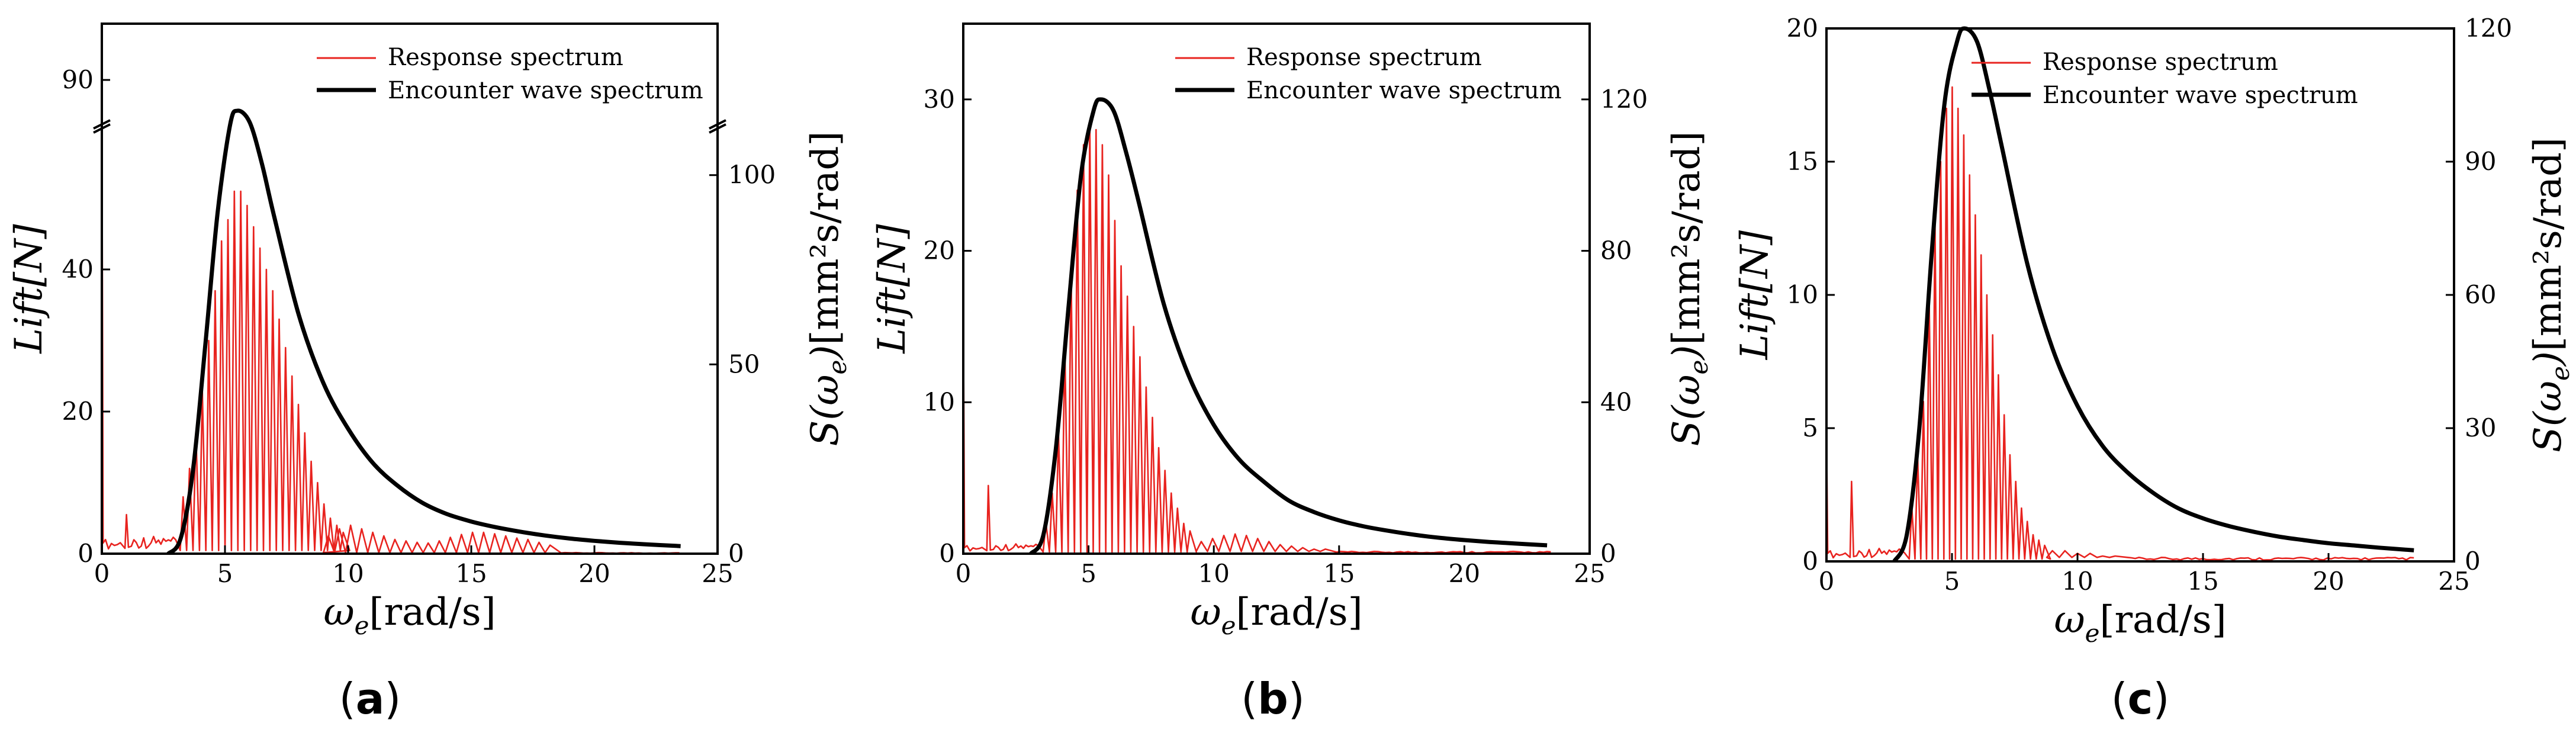 The height and width of the screenshot is (742, 2576). What do you see at coordinates (1755, 295) in the screenshot?
I see `ylabel-c: Lift[N]` at bounding box center [1755, 295].